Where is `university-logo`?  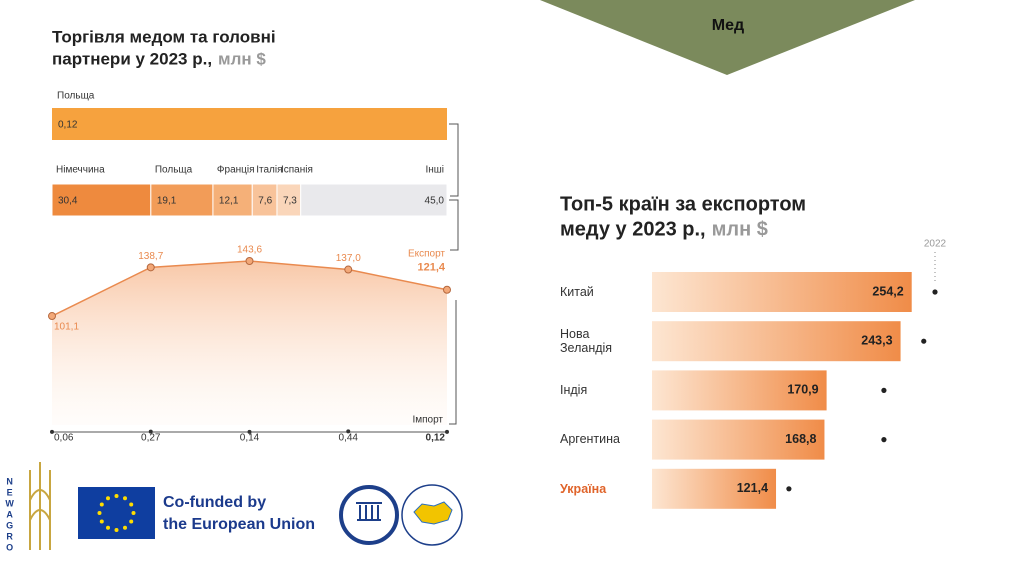 university-logo is located at coordinates (369, 515).